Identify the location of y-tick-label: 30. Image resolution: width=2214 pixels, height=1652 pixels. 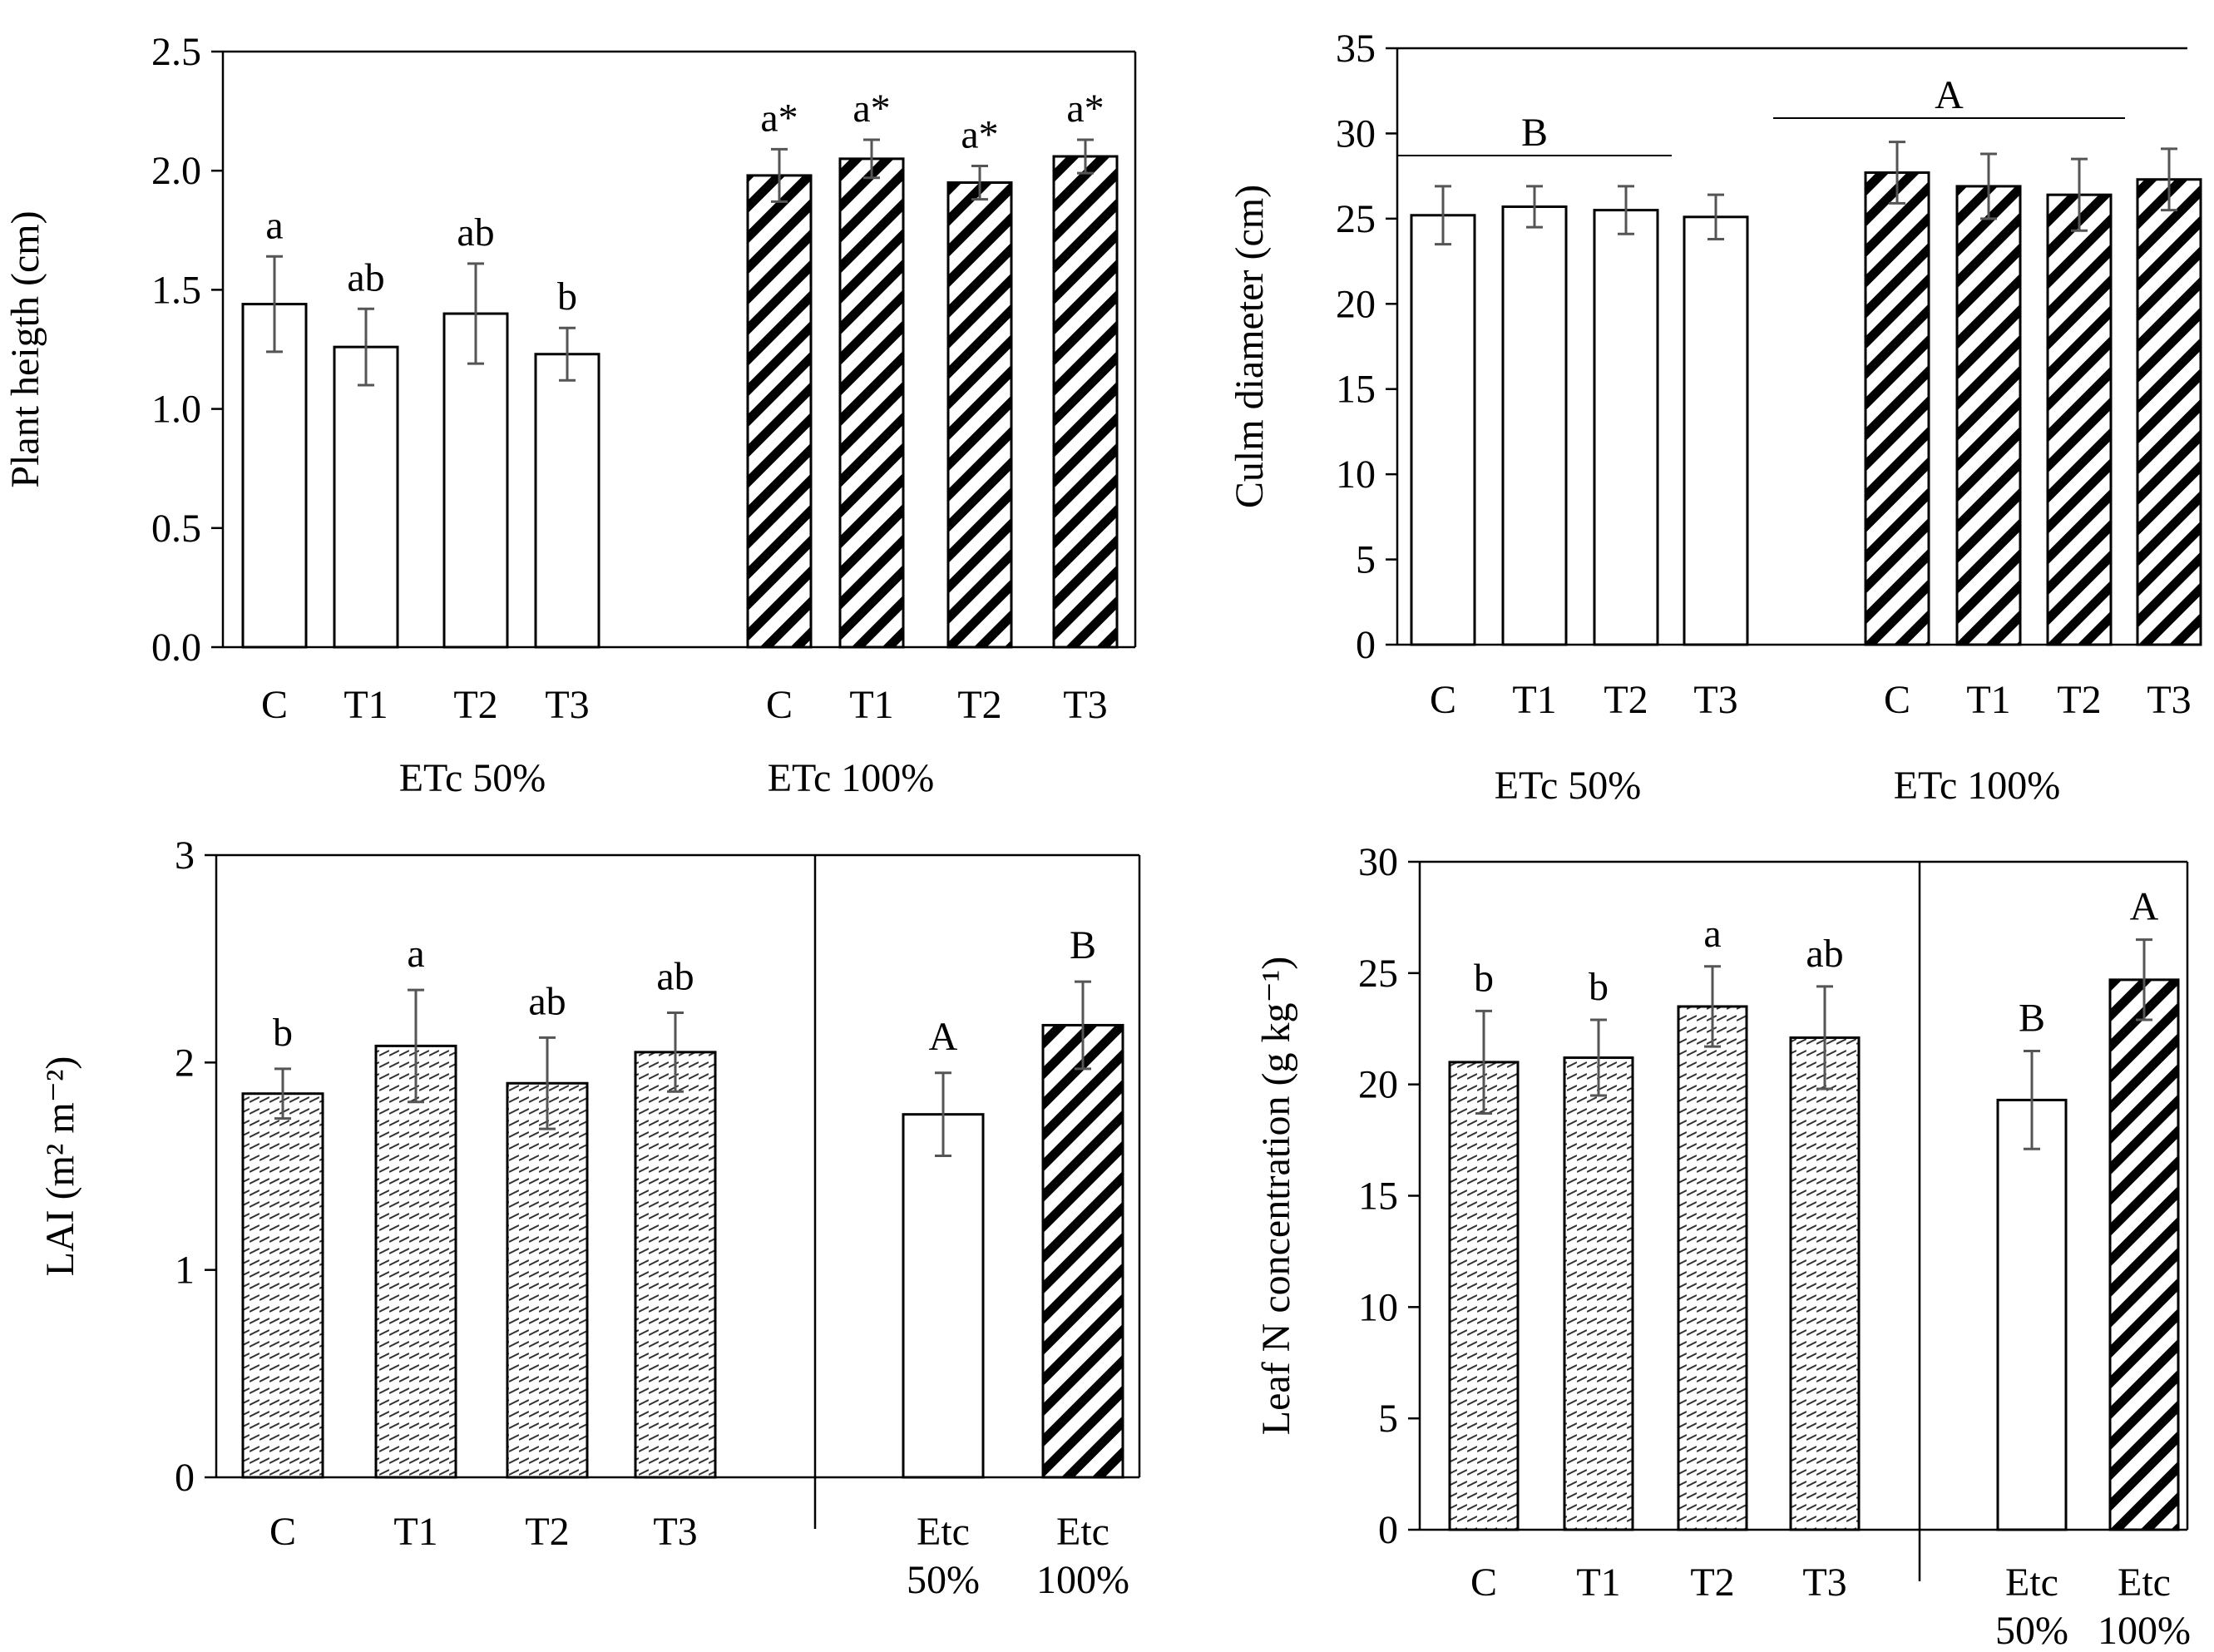
(1356, 133).